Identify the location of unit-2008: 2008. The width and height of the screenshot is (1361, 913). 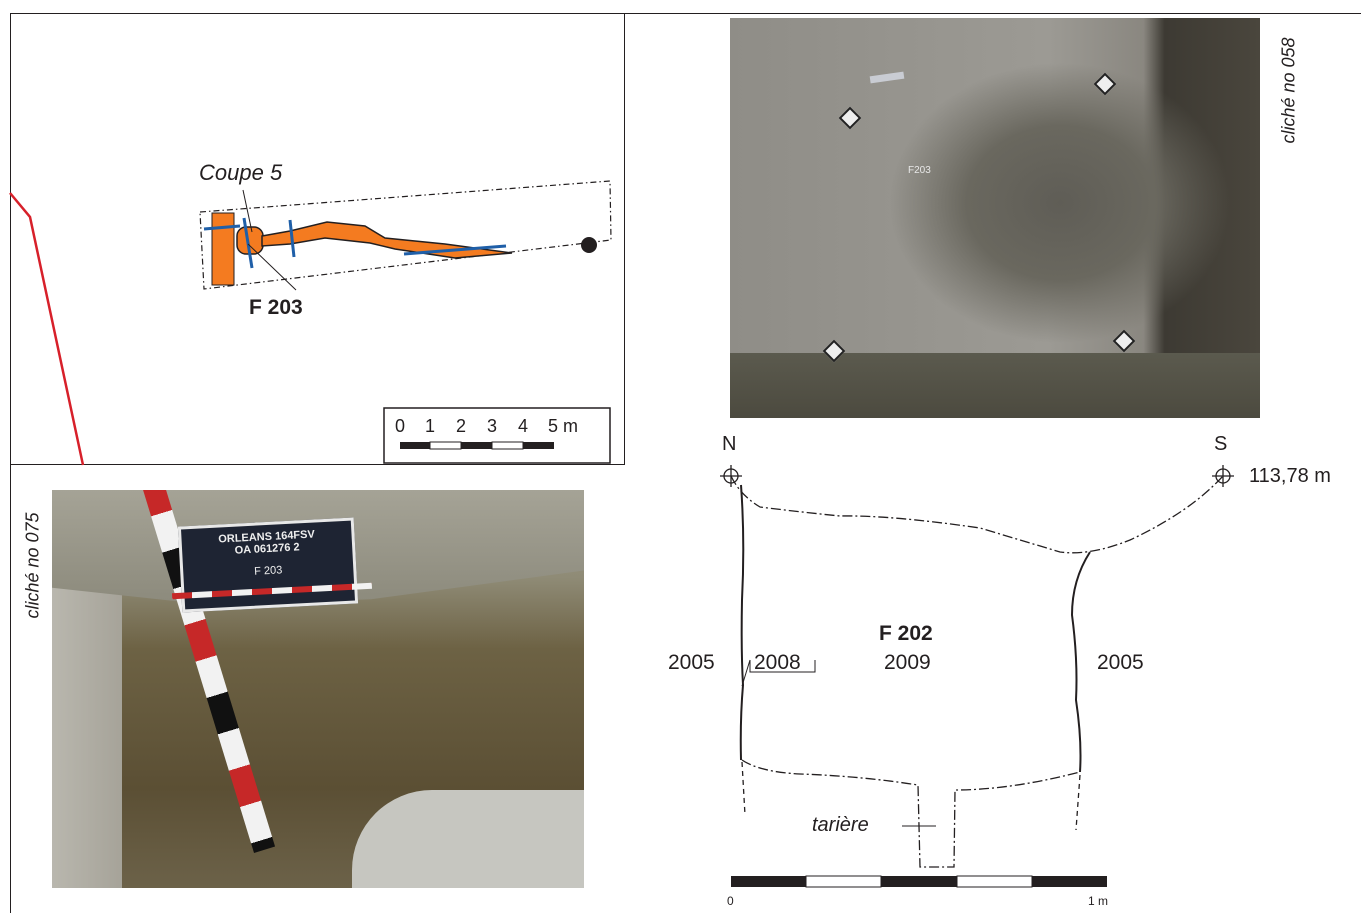
(777, 662).